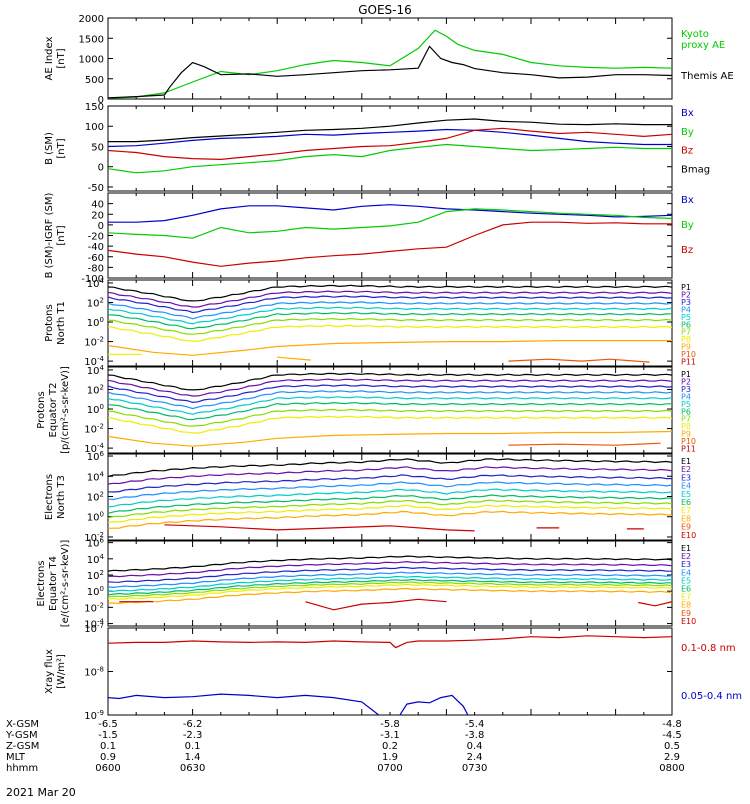  What do you see at coordinates (686, 572) in the screenshot?
I see `legend-entry: E4` at bounding box center [686, 572].